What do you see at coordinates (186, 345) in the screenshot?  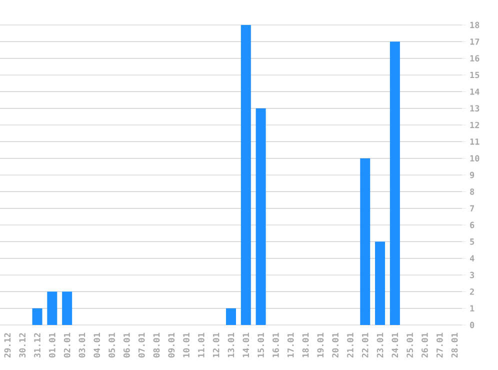 I see `x-tick-label: 10.01` at bounding box center [186, 345].